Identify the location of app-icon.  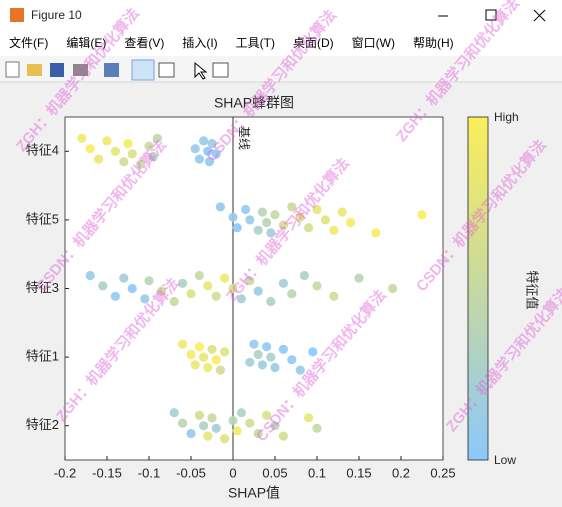
(17, 15).